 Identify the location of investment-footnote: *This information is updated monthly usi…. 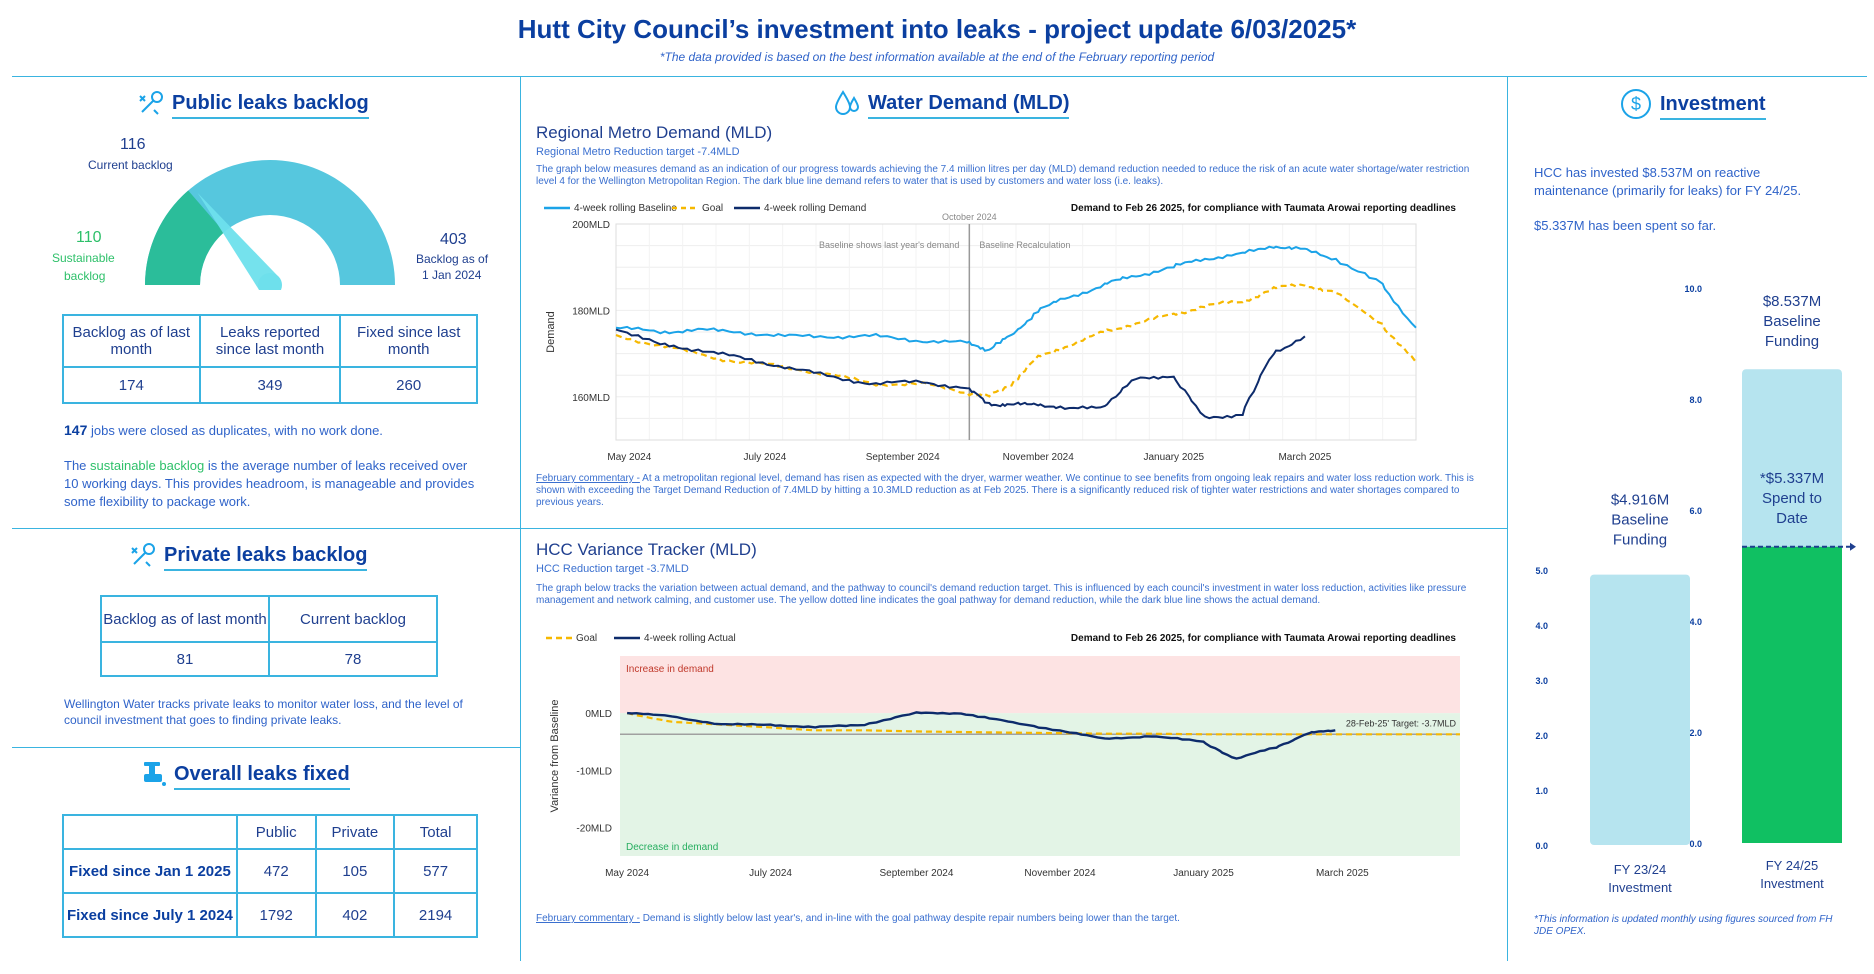
(1683, 925).